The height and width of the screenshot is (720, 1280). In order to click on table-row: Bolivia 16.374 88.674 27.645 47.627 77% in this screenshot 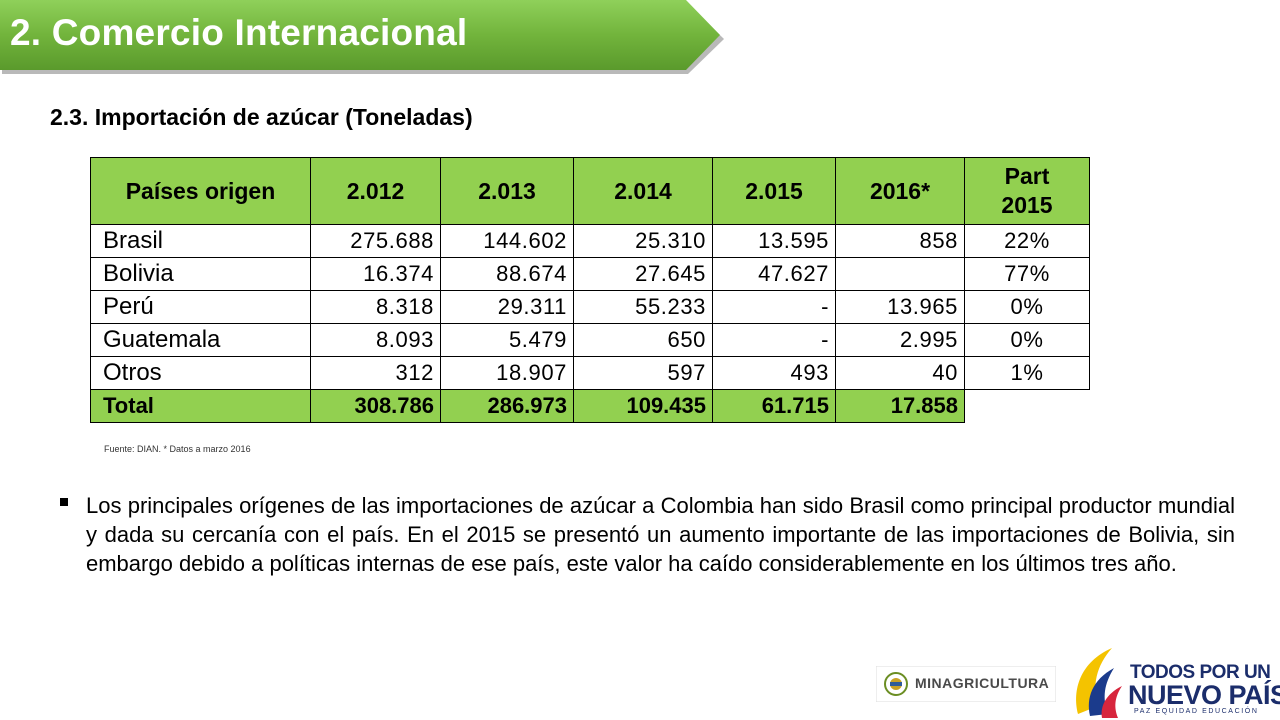, I will do `click(590, 274)`.